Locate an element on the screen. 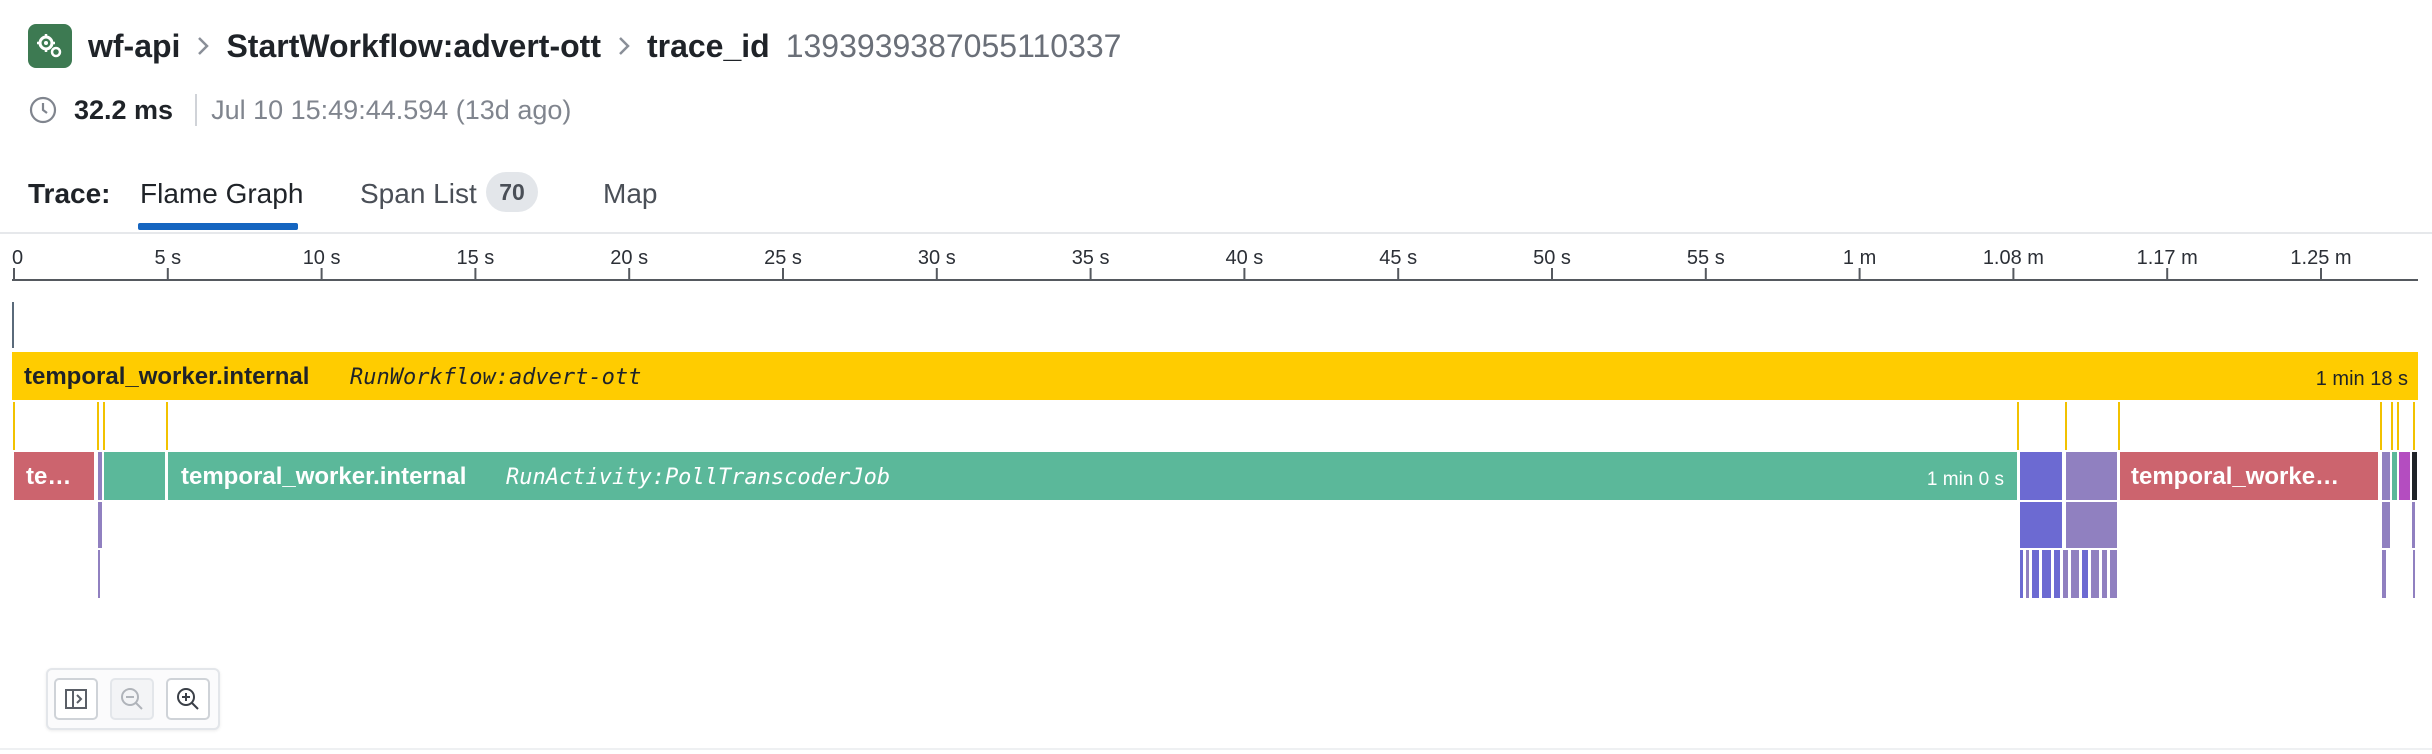 Image resolution: width=2432 pixels, height=754 pixels. axis-tick-label: 50 s is located at coordinates (1552, 258).